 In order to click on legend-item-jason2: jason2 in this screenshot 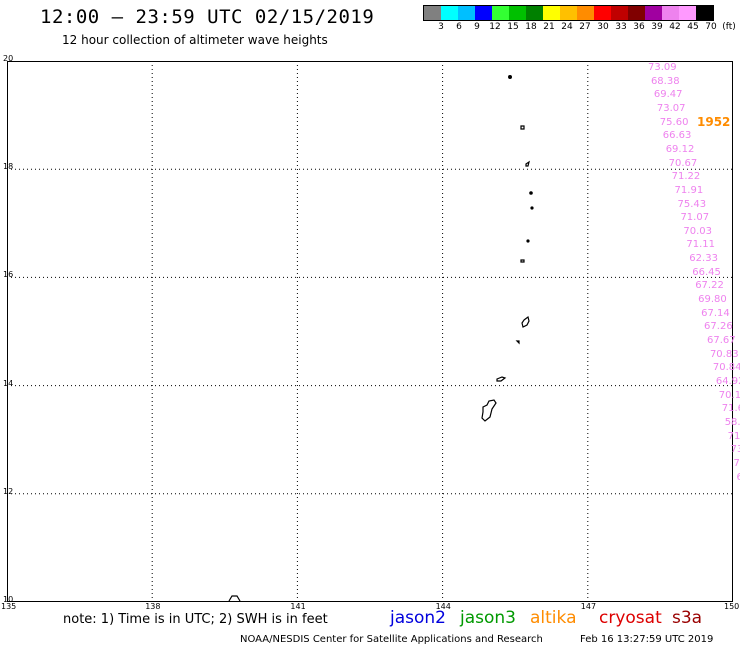, I will do `click(418, 618)`.